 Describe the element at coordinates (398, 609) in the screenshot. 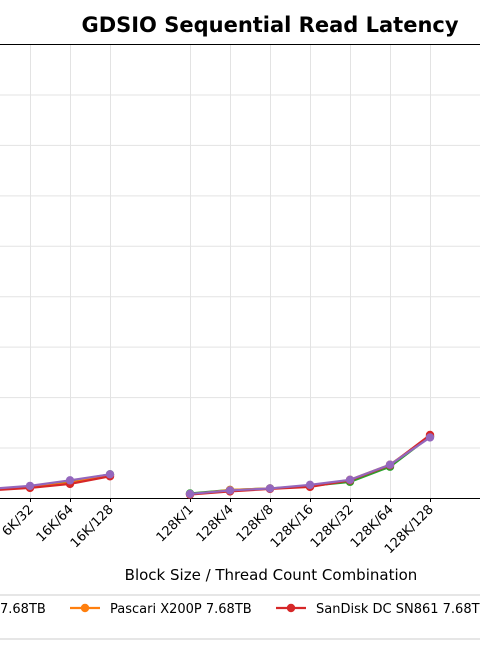

I see `legend-label: SanDisk DC SN861 7.68TB` at that location.